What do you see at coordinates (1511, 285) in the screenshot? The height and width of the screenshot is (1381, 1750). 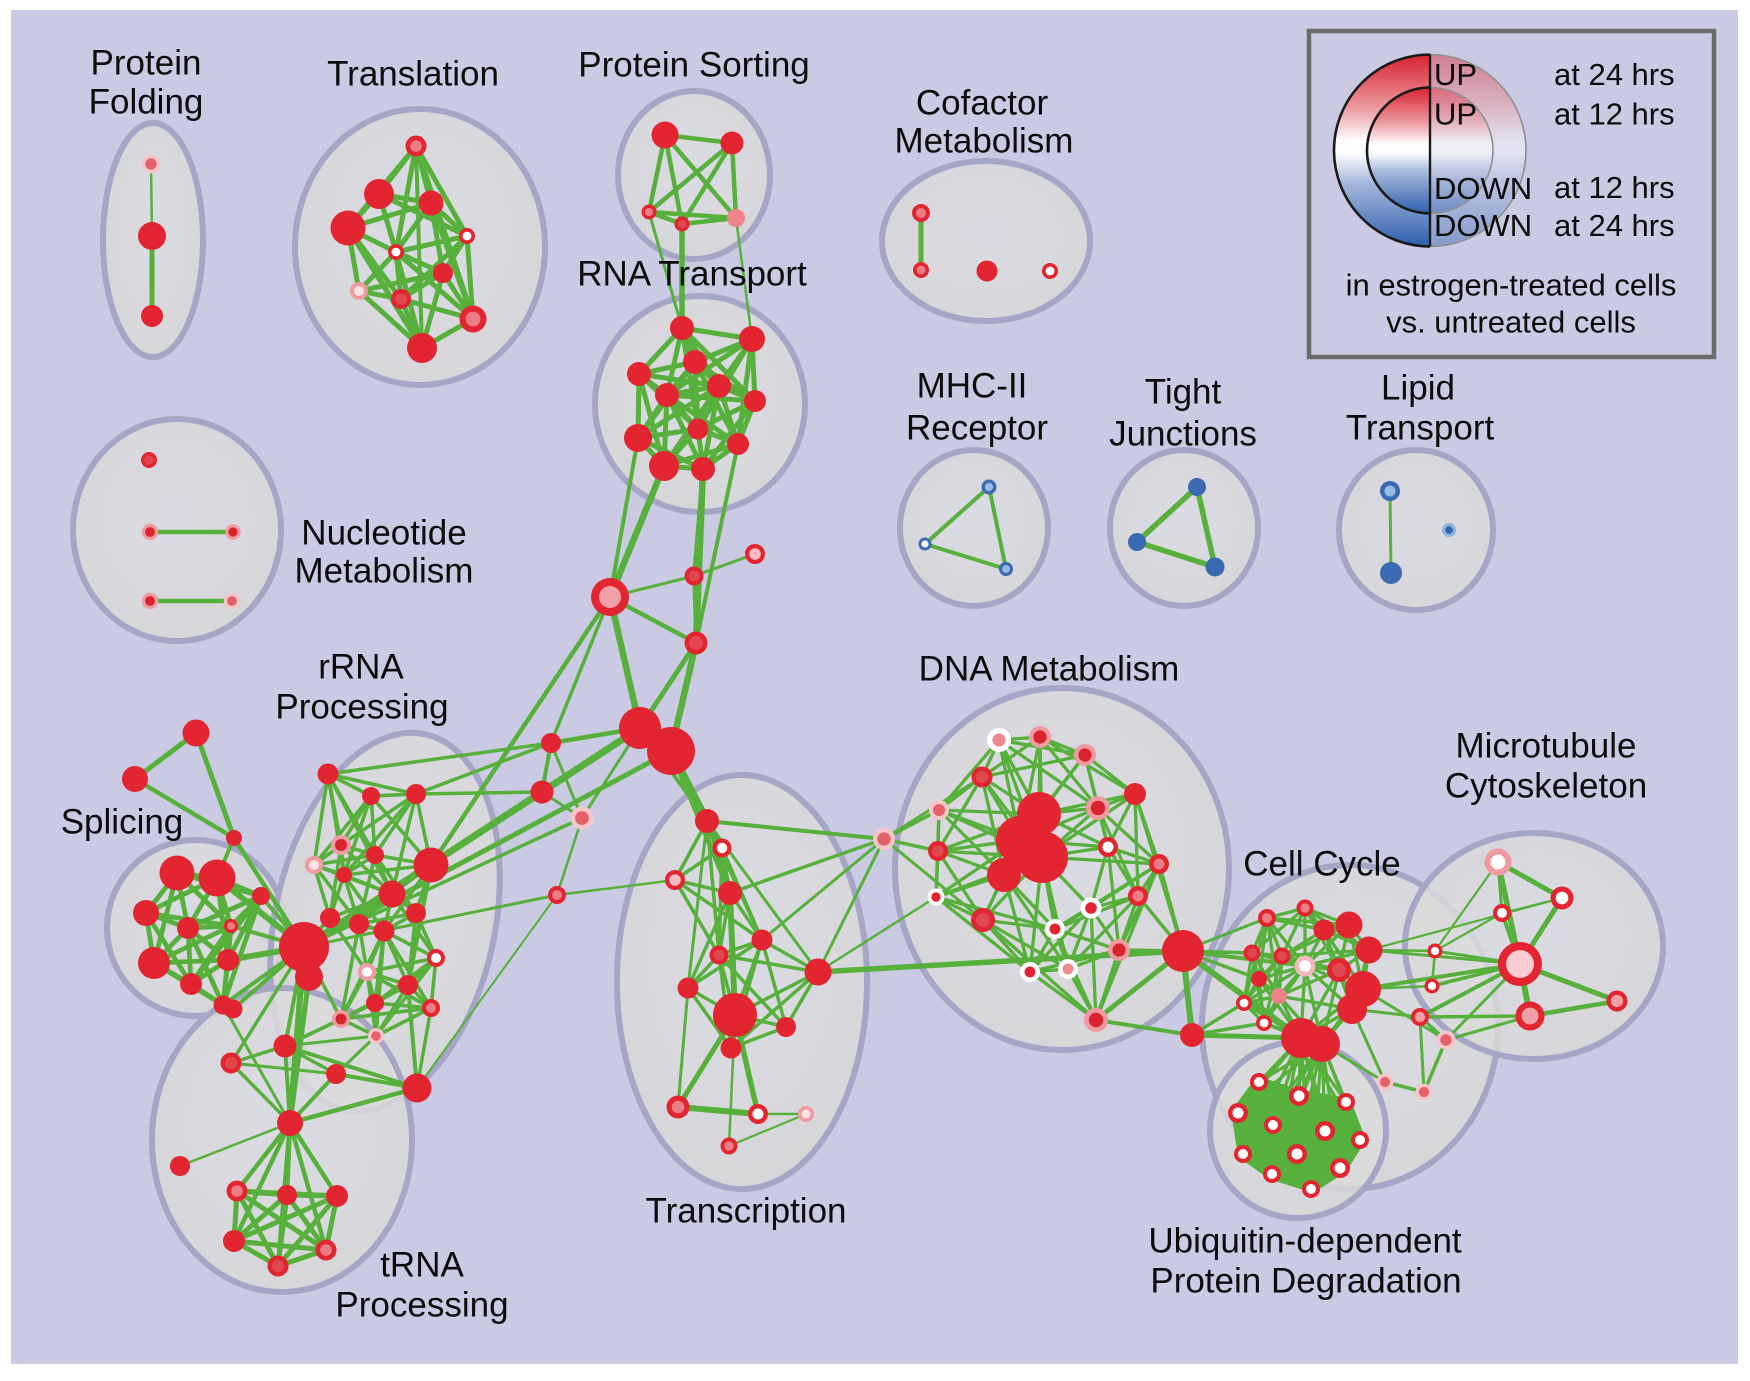 I see `svg-text: in estrogen-treated cells` at bounding box center [1511, 285].